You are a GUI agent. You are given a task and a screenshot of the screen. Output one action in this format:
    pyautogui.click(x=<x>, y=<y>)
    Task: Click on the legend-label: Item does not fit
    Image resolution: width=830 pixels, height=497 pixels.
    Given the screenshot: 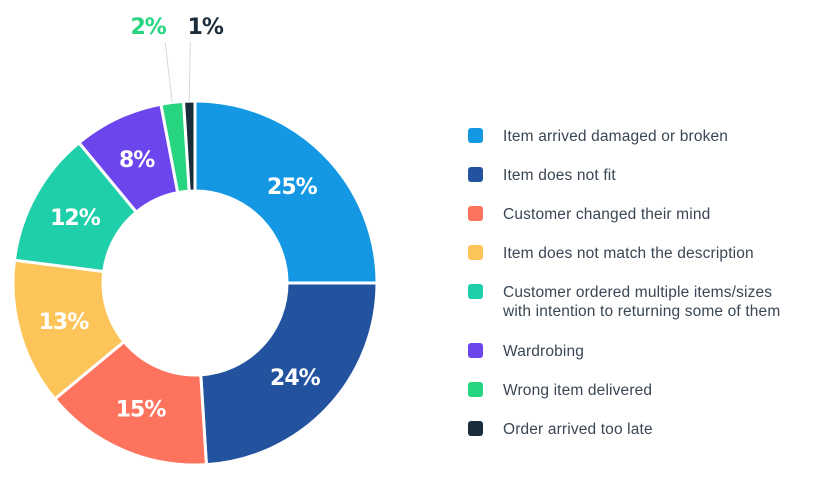 What is the action you would take?
    pyautogui.click(x=559, y=175)
    